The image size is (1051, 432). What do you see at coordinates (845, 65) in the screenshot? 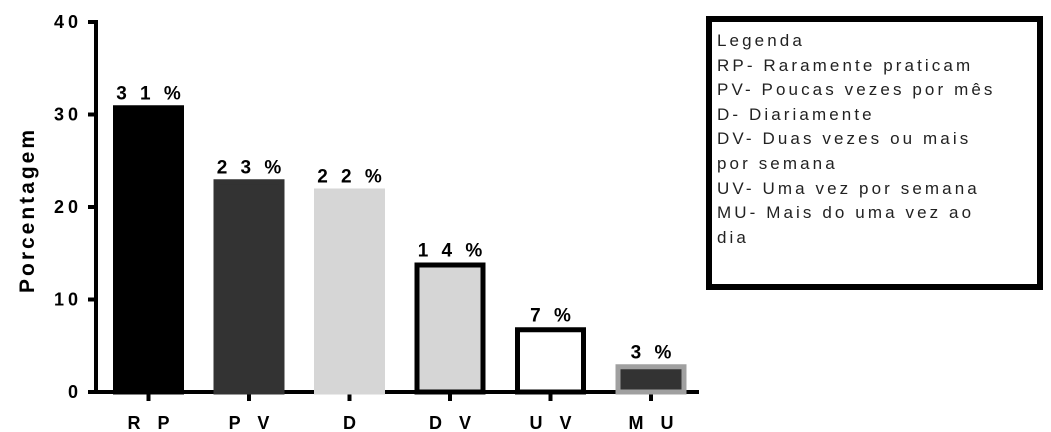
I see `legend-line: RP- Raramente praticam` at bounding box center [845, 65].